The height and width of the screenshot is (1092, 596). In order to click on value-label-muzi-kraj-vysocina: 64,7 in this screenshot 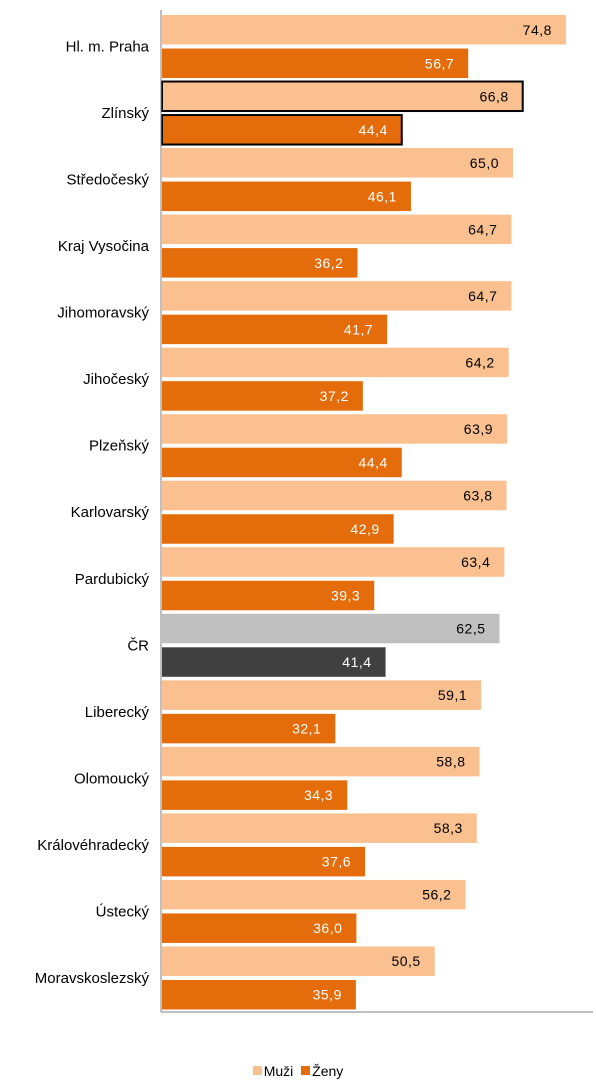, I will do `click(482, 229)`.